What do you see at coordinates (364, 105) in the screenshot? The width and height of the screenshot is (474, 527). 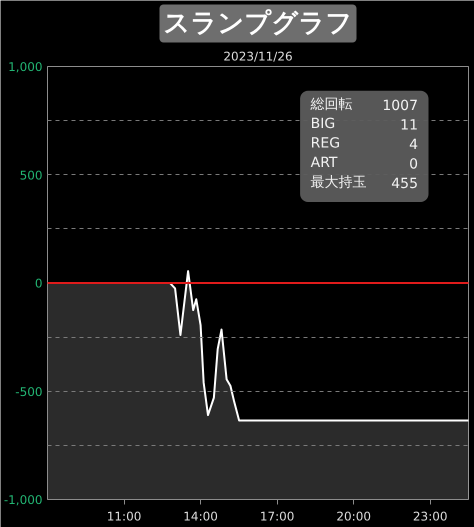 I see `text: 総回転 1007` at bounding box center [364, 105].